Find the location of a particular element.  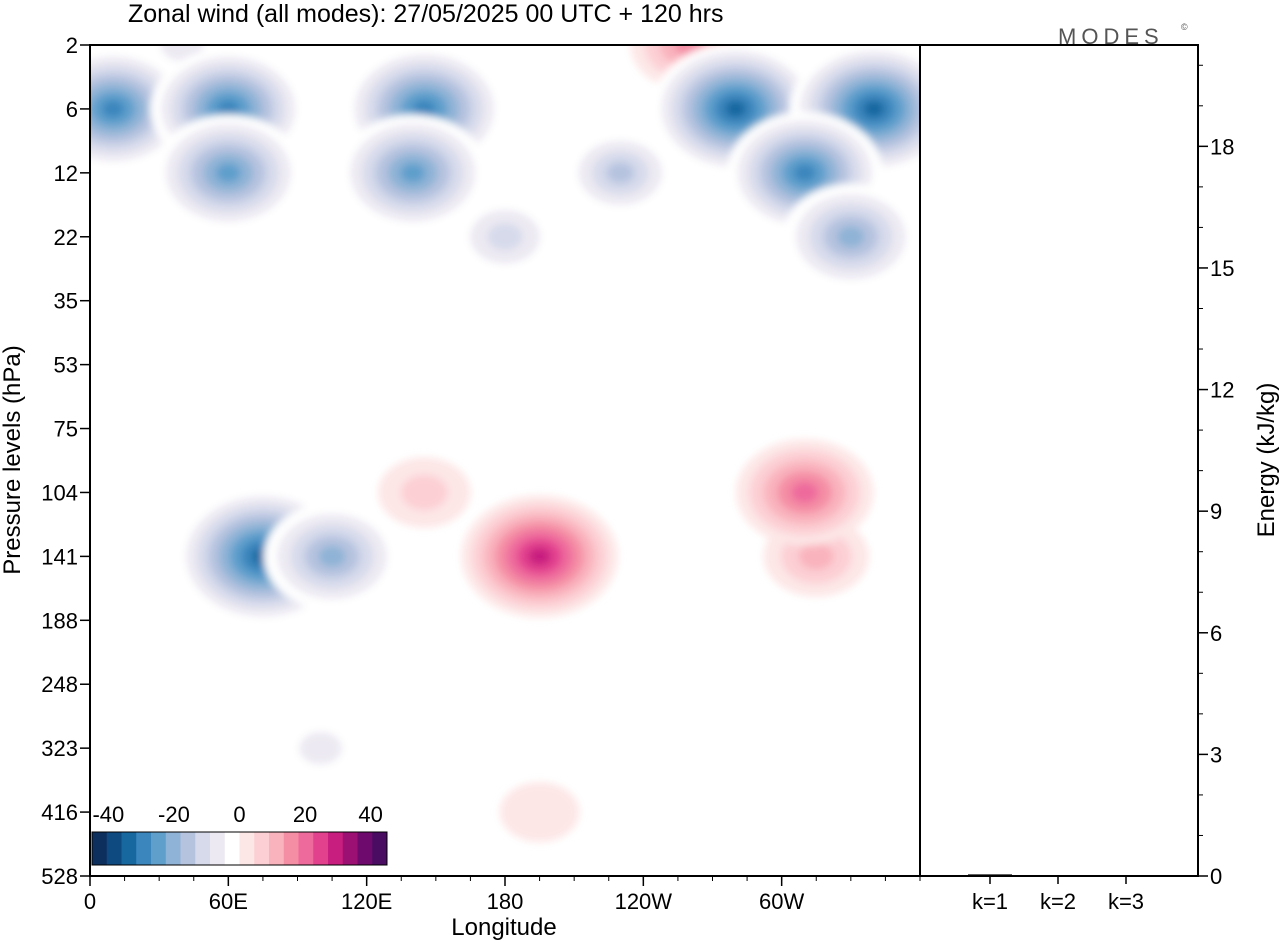

y-tick-label: 141 is located at coordinates (59, 556).